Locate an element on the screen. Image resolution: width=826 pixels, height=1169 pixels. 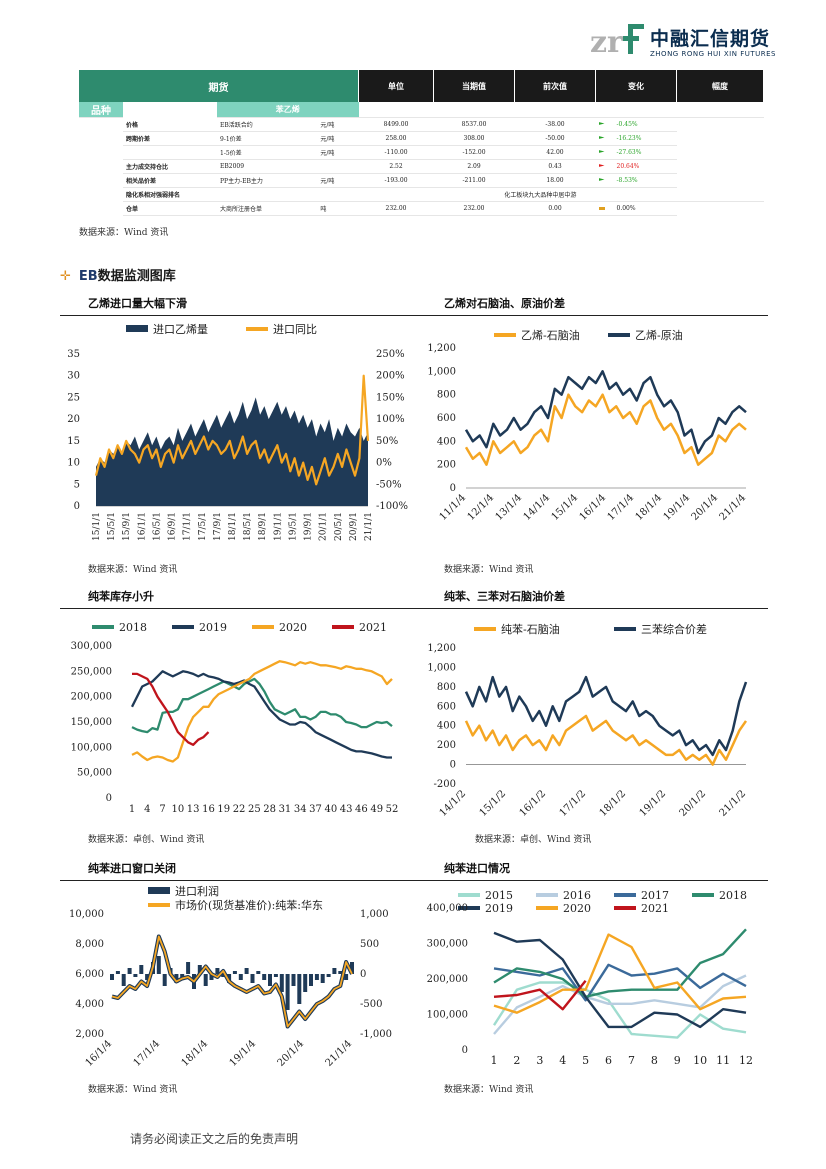
x-tick: 18/1/2 is located at coordinates (613, 803).